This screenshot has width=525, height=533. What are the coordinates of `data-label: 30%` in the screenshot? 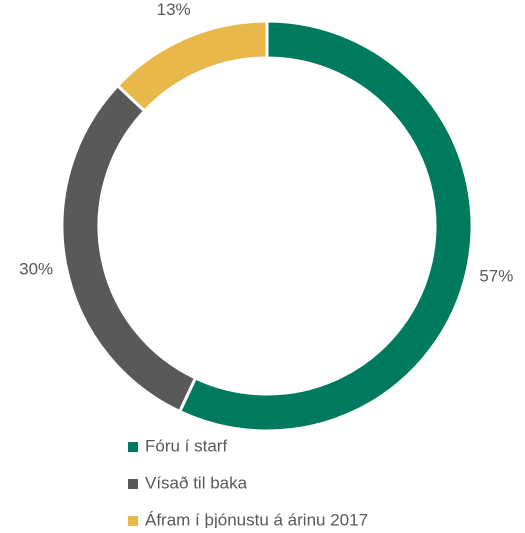 It's located at (36, 269).